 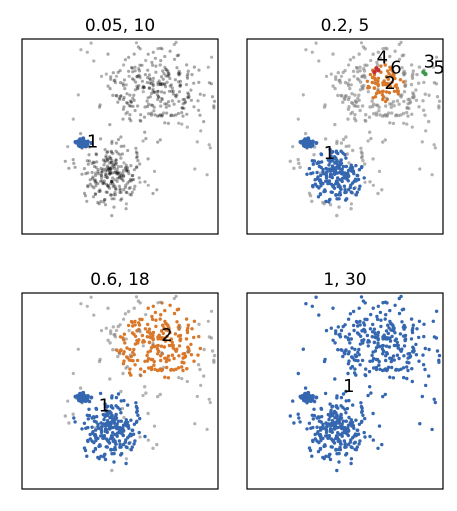 I want to click on panel-0-labels: 1, so click(x=92, y=141).